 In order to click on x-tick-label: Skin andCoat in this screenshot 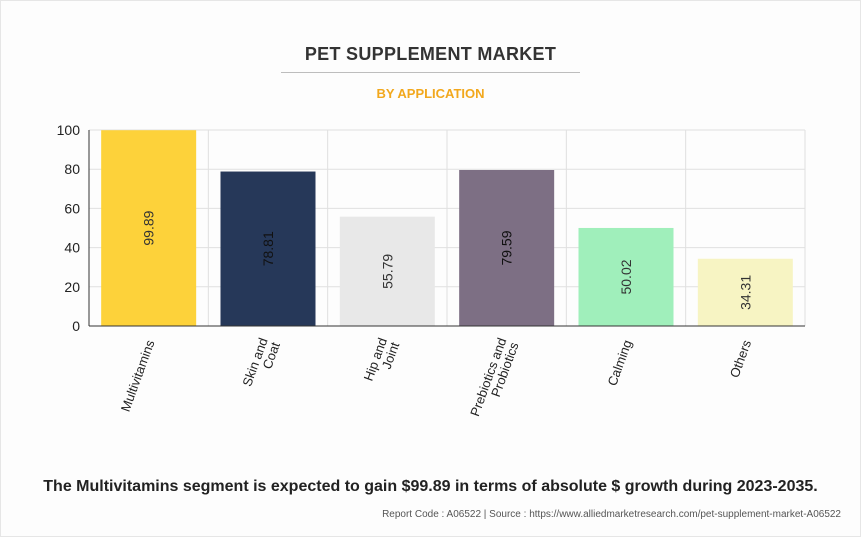, I will do `click(261, 363)`.